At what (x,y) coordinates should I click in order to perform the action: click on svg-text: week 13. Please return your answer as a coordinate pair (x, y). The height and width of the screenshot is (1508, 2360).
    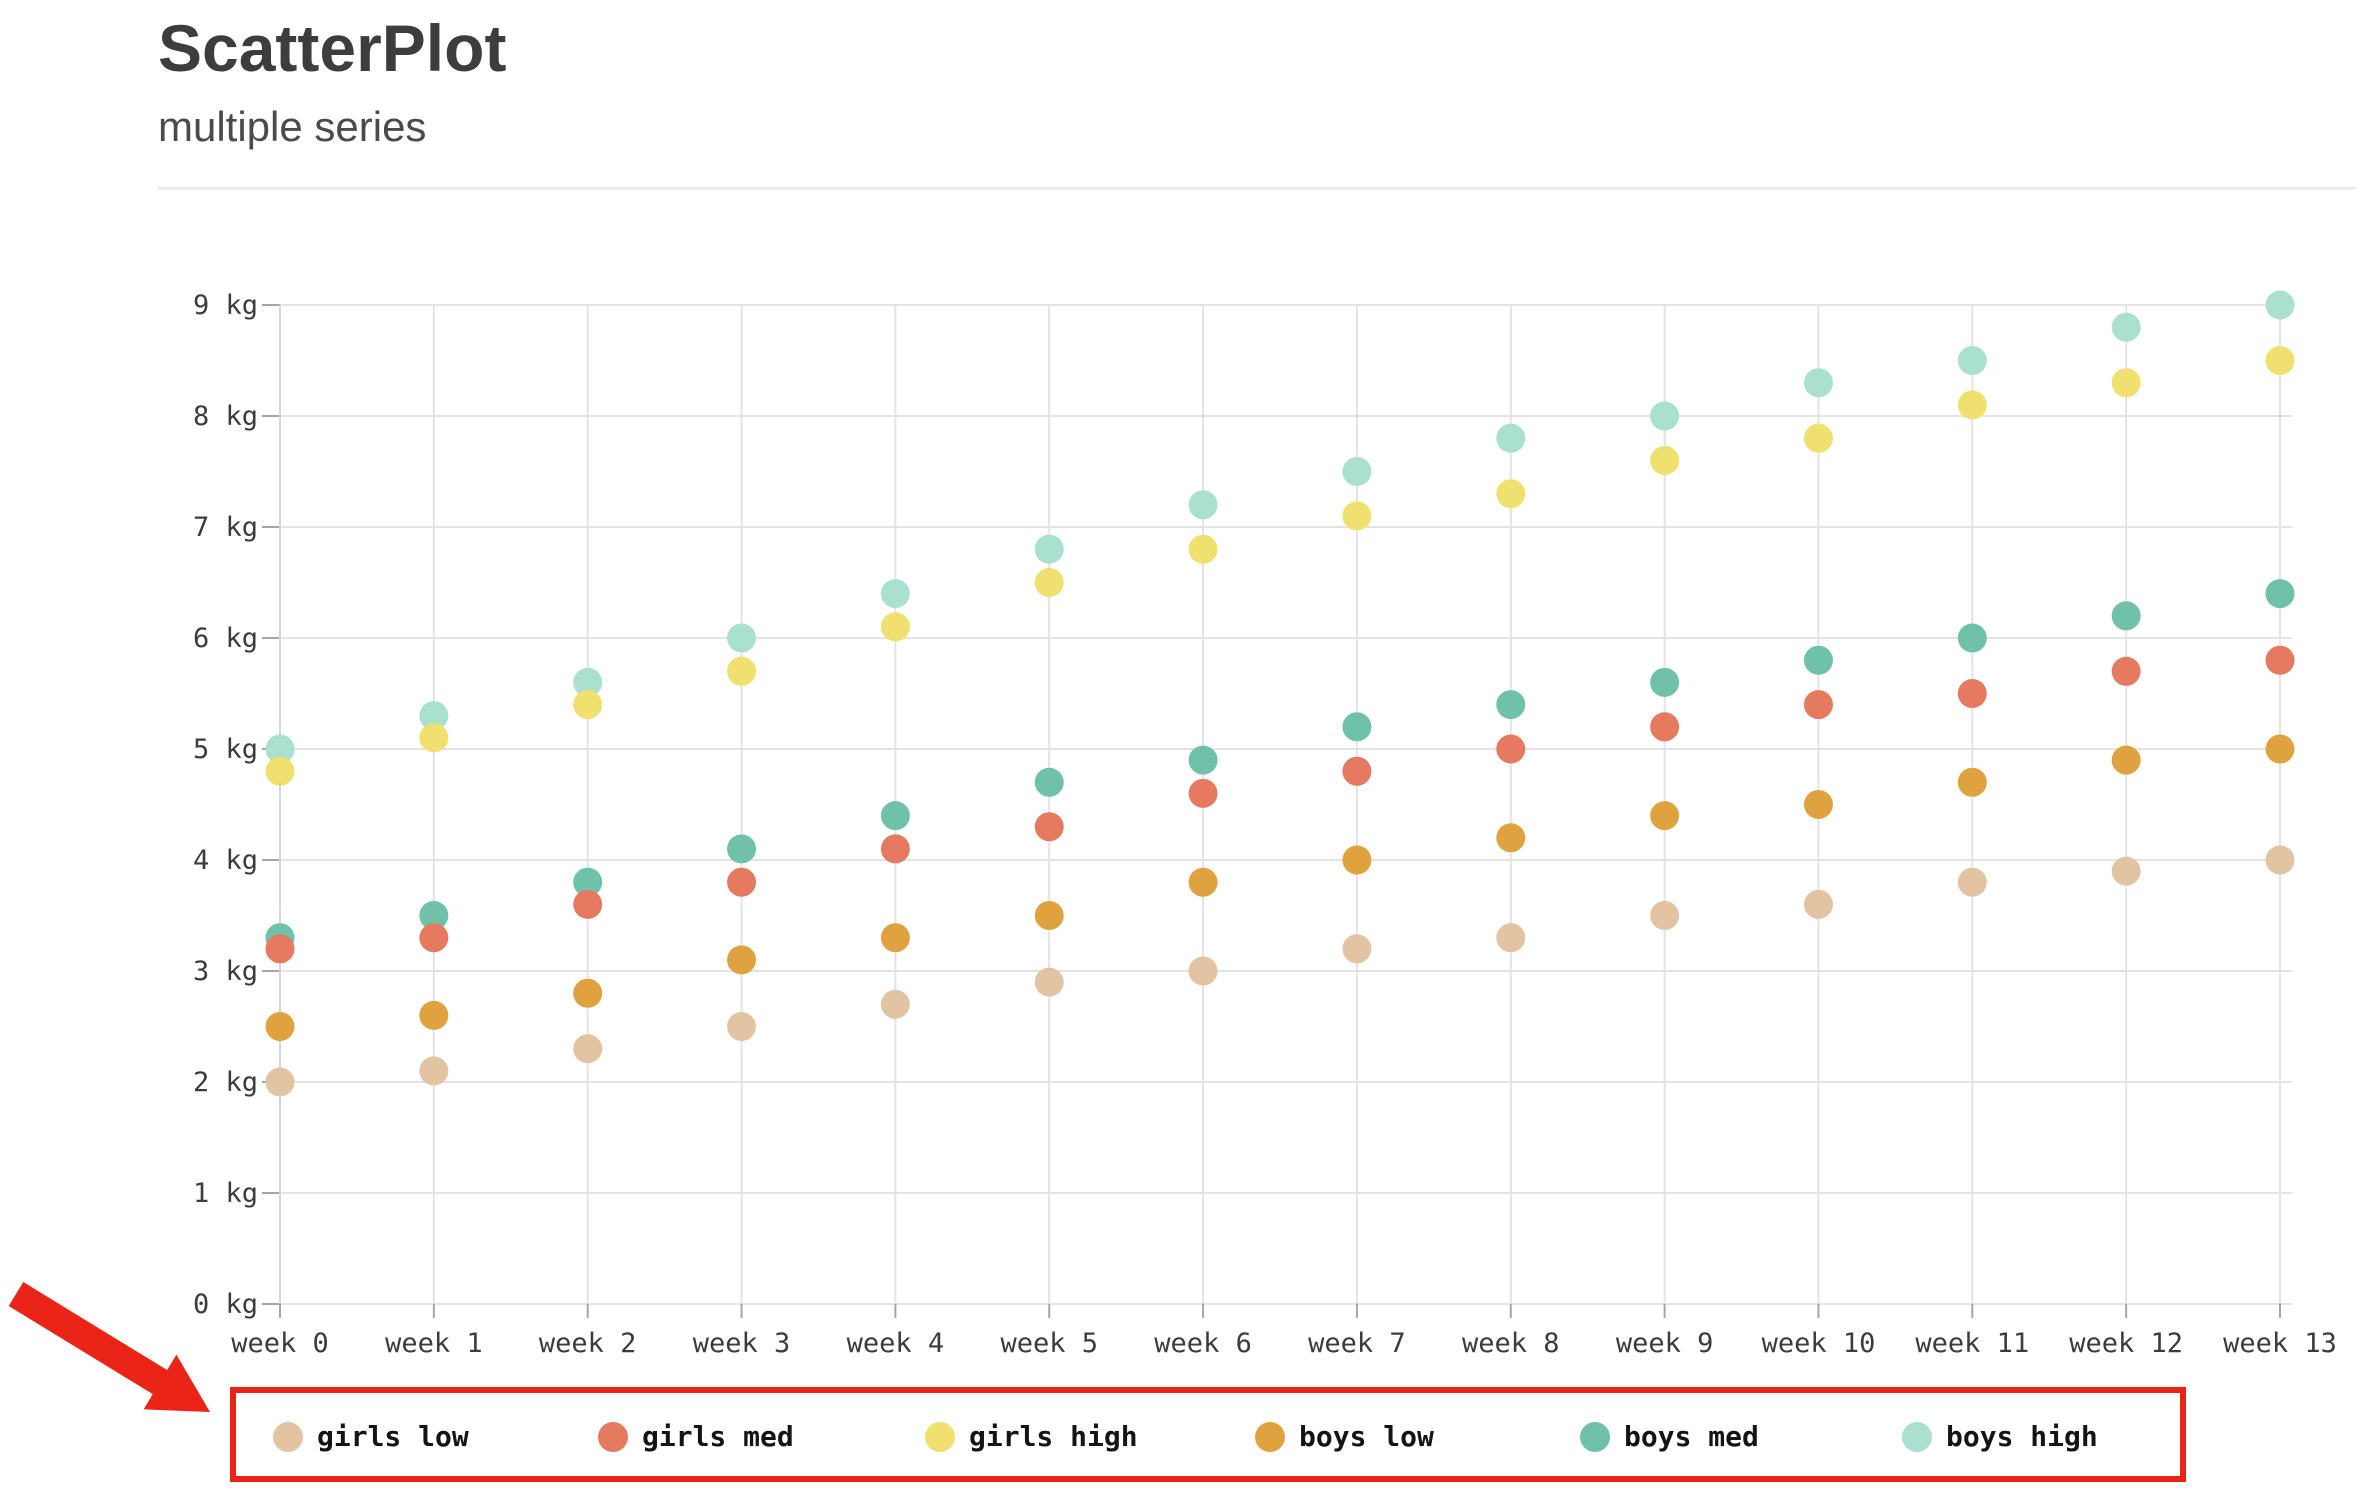
    Looking at the image, I should click on (2280, 1343).